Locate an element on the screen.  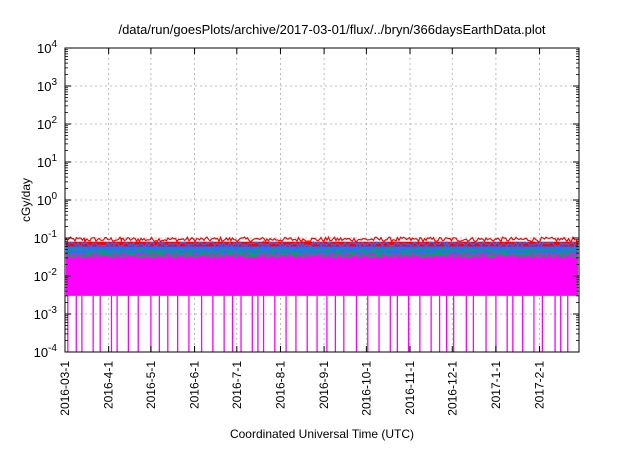
x-tick-label: 2016-8-1 is located at coordinates (280, 385).